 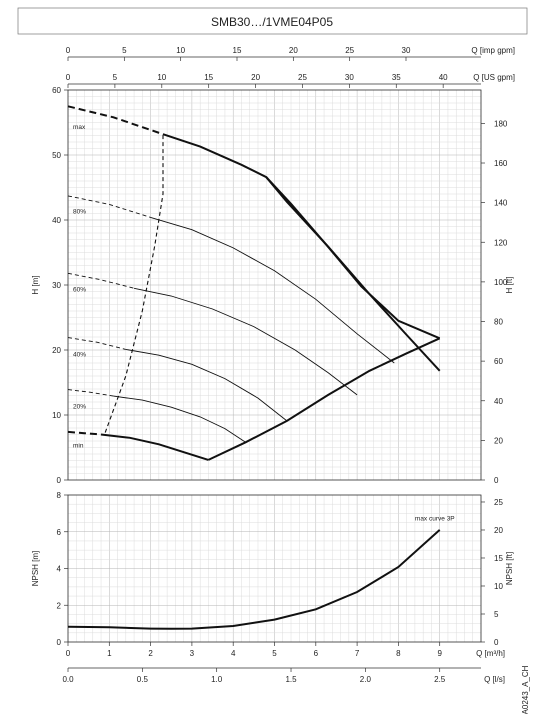 I want to click on curve-min-dashed, so click(x=84, y=433).